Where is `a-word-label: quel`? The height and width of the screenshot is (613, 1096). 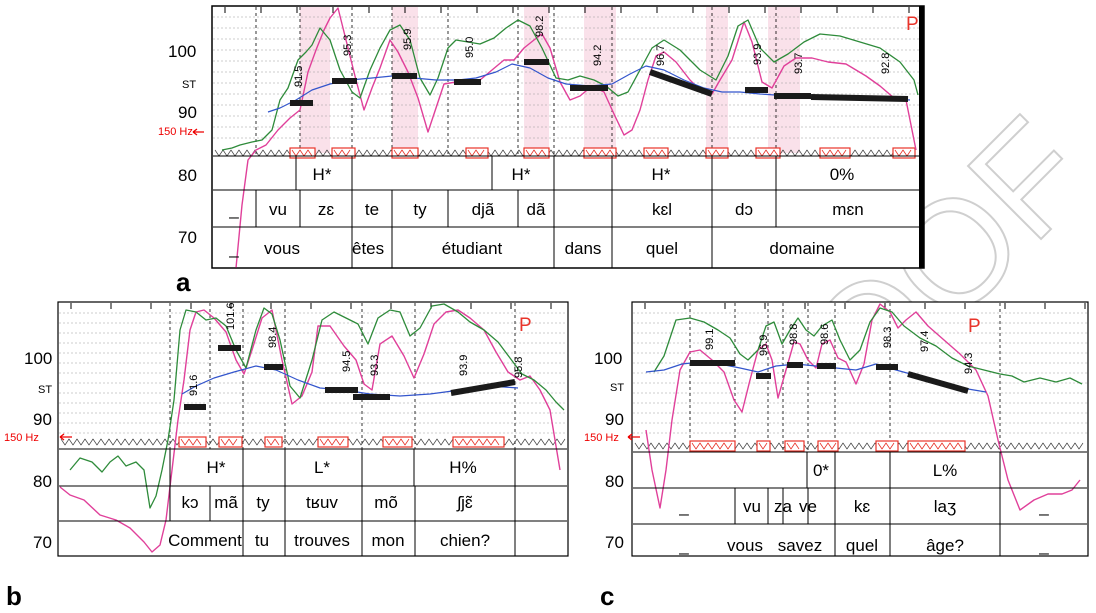 a-word-label: quel is located at coordinates (662, 248).